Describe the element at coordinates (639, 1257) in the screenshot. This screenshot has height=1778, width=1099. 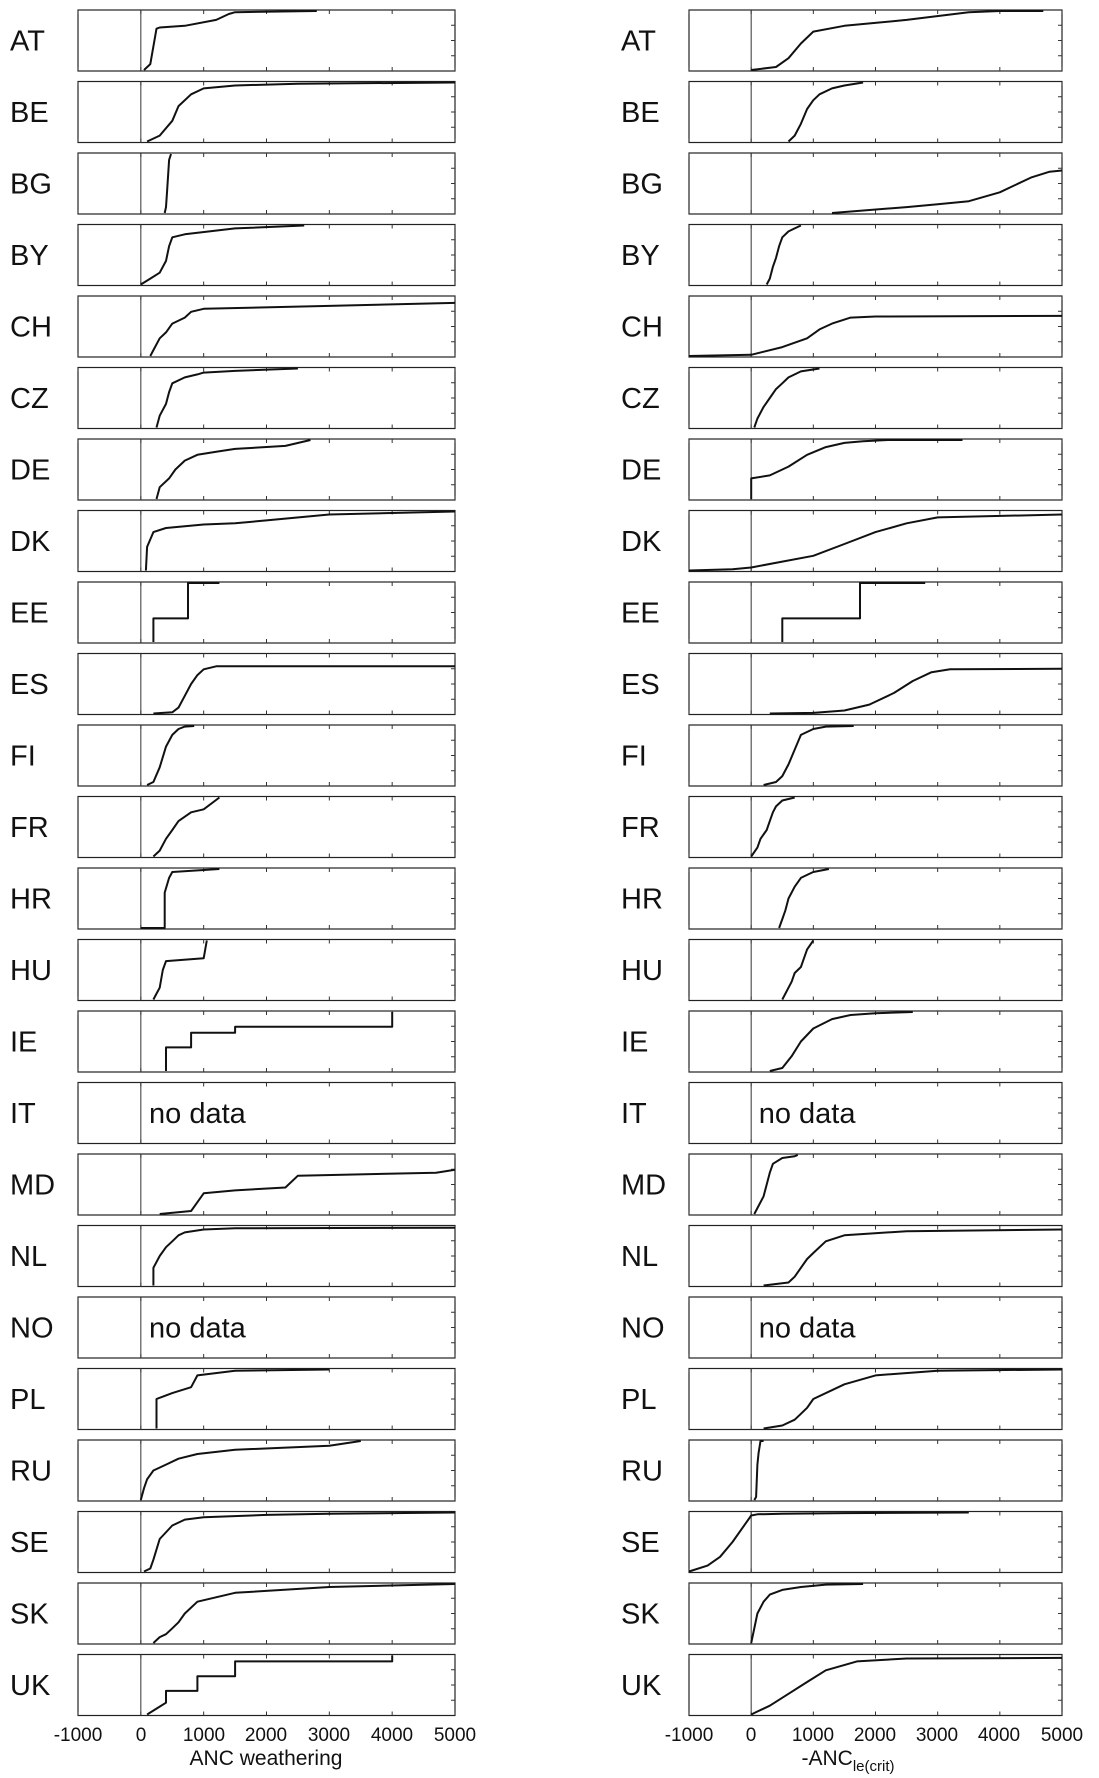
I see `country-label: NL` at that location.